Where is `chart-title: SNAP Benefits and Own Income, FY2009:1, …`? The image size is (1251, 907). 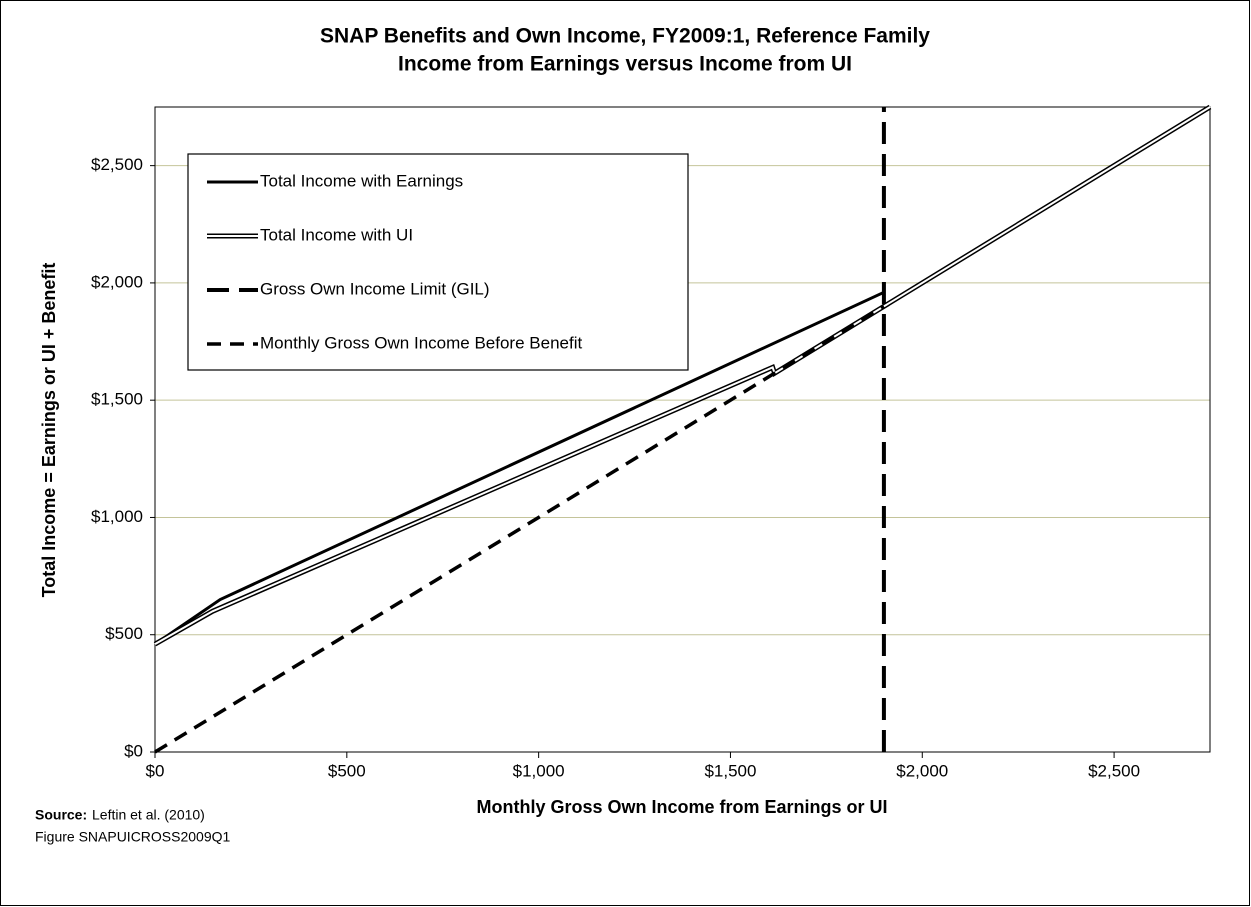 chart-title: SNAP Benefits and Own Income, FY2009:1, … is located at coordinates (625, 36).